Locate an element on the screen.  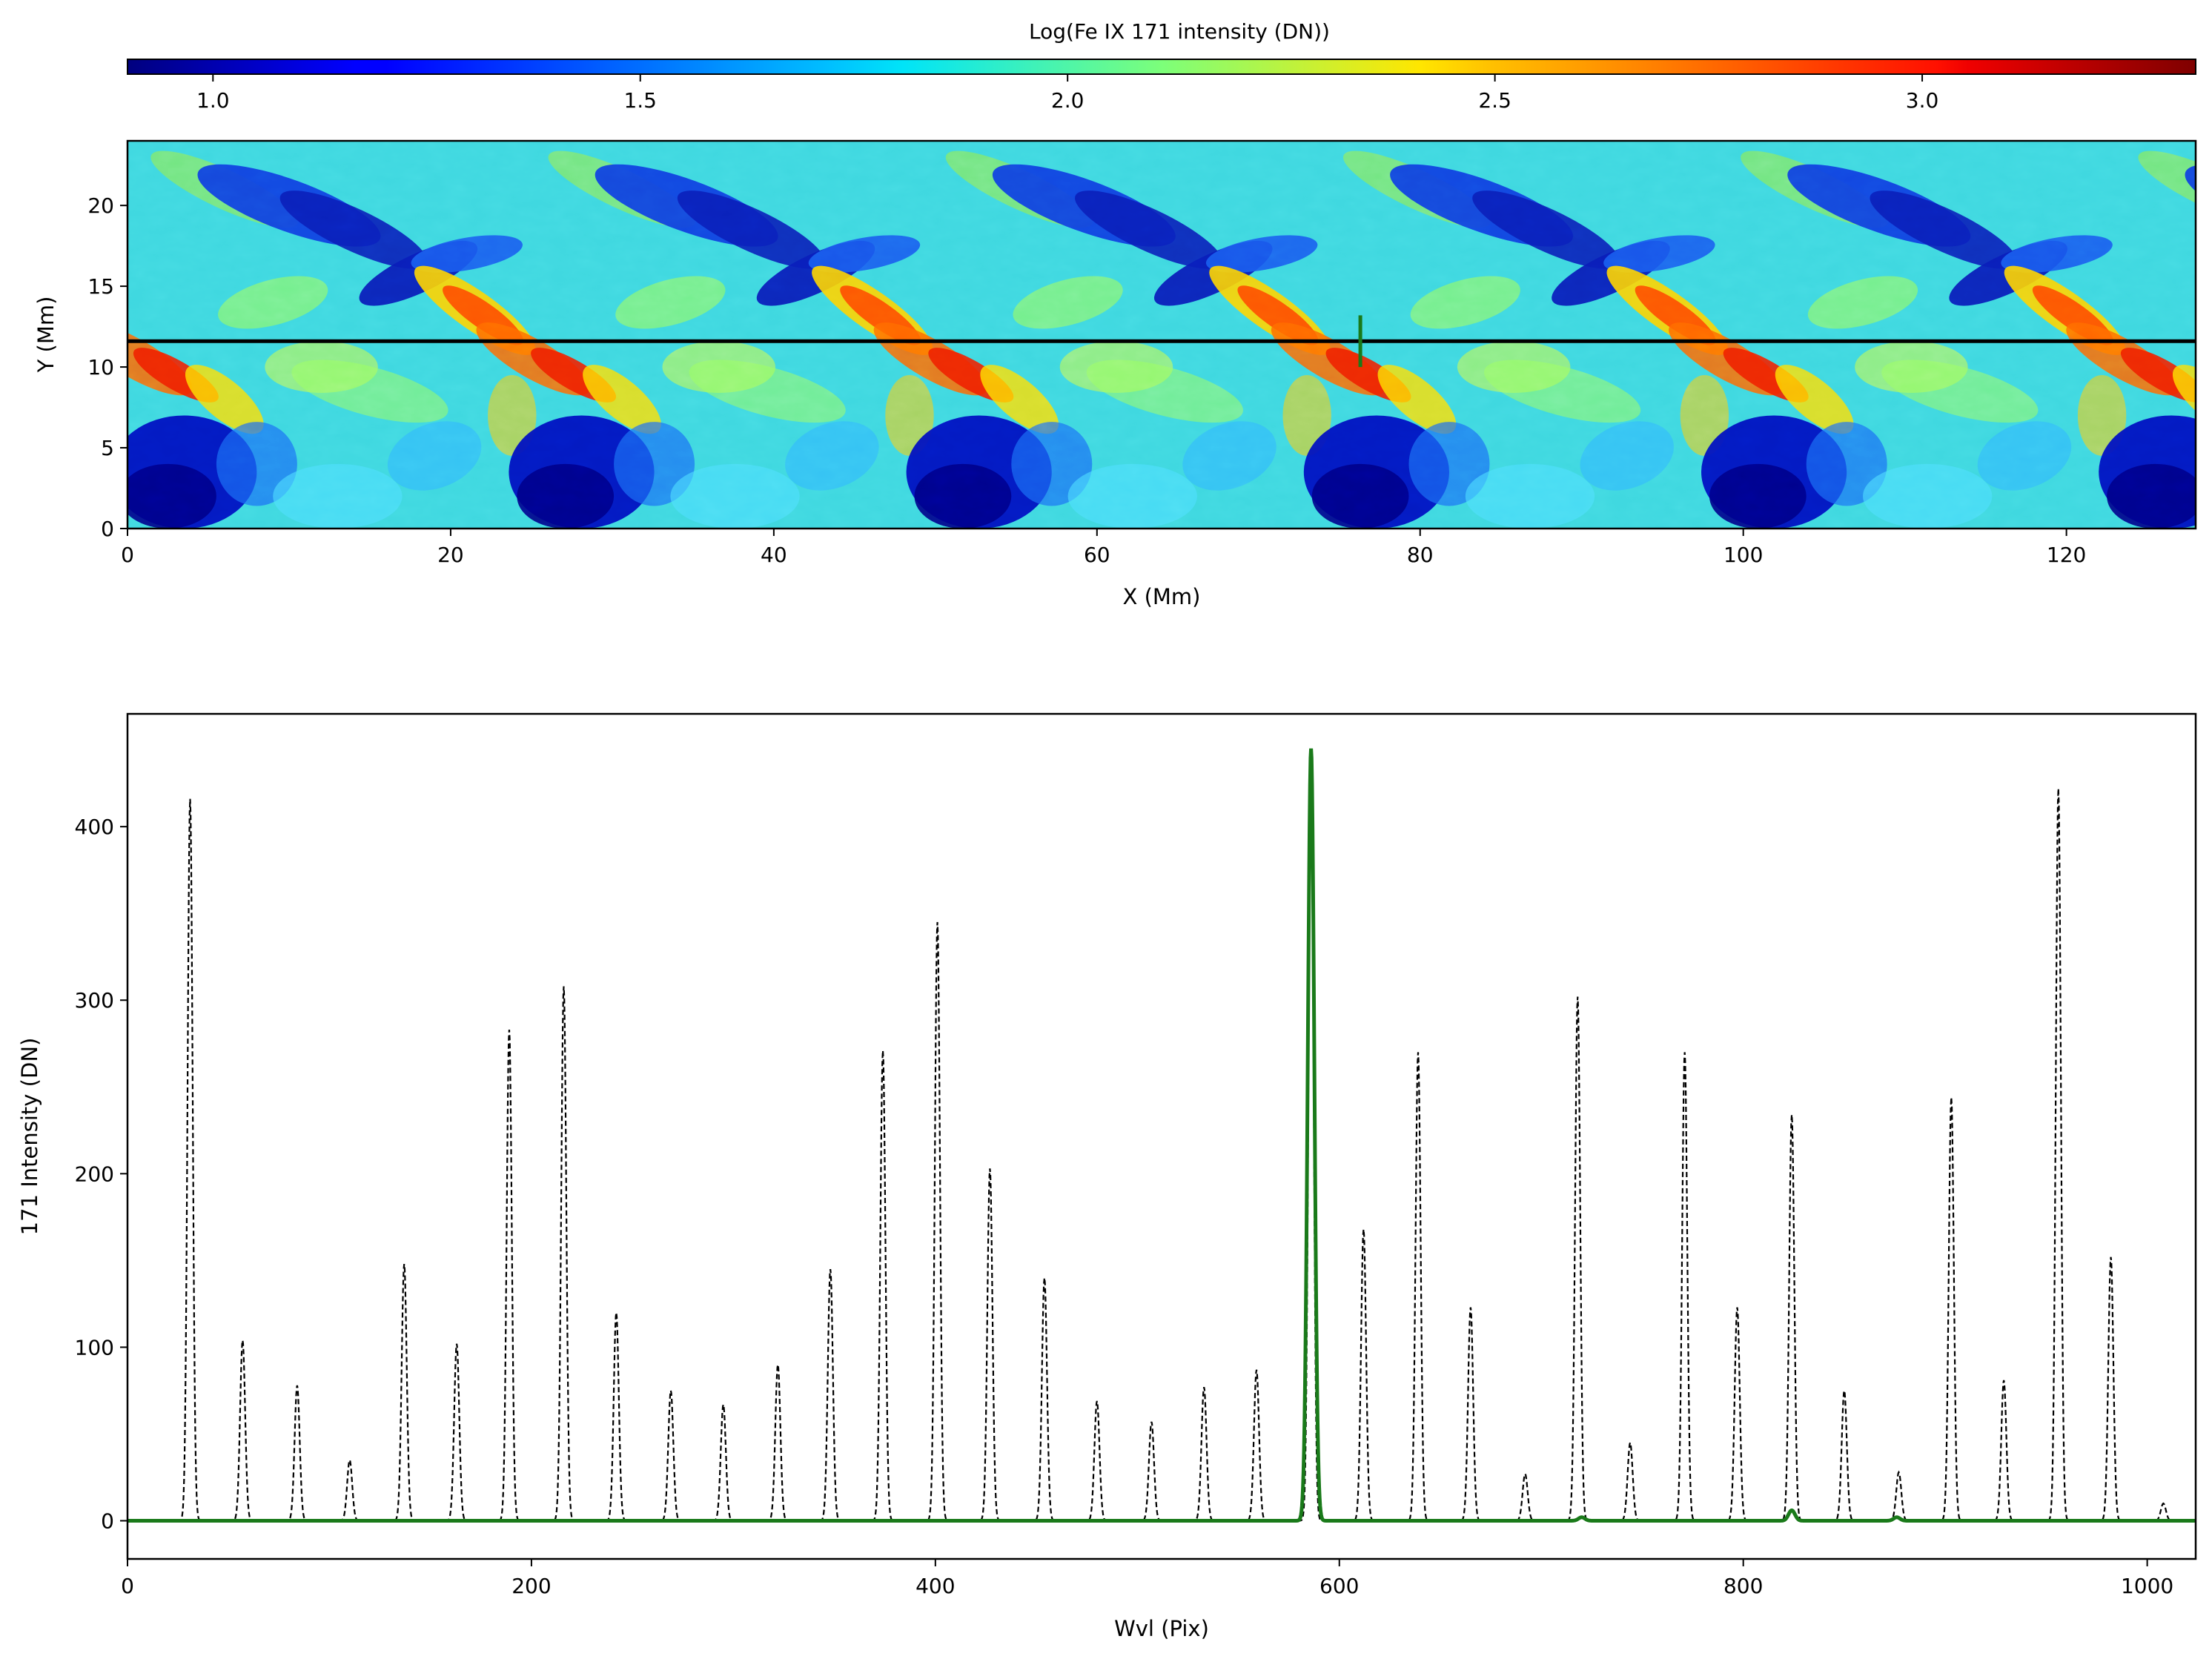
spectrum-xtick-label: 400 is located at coordinates (935, 1586).